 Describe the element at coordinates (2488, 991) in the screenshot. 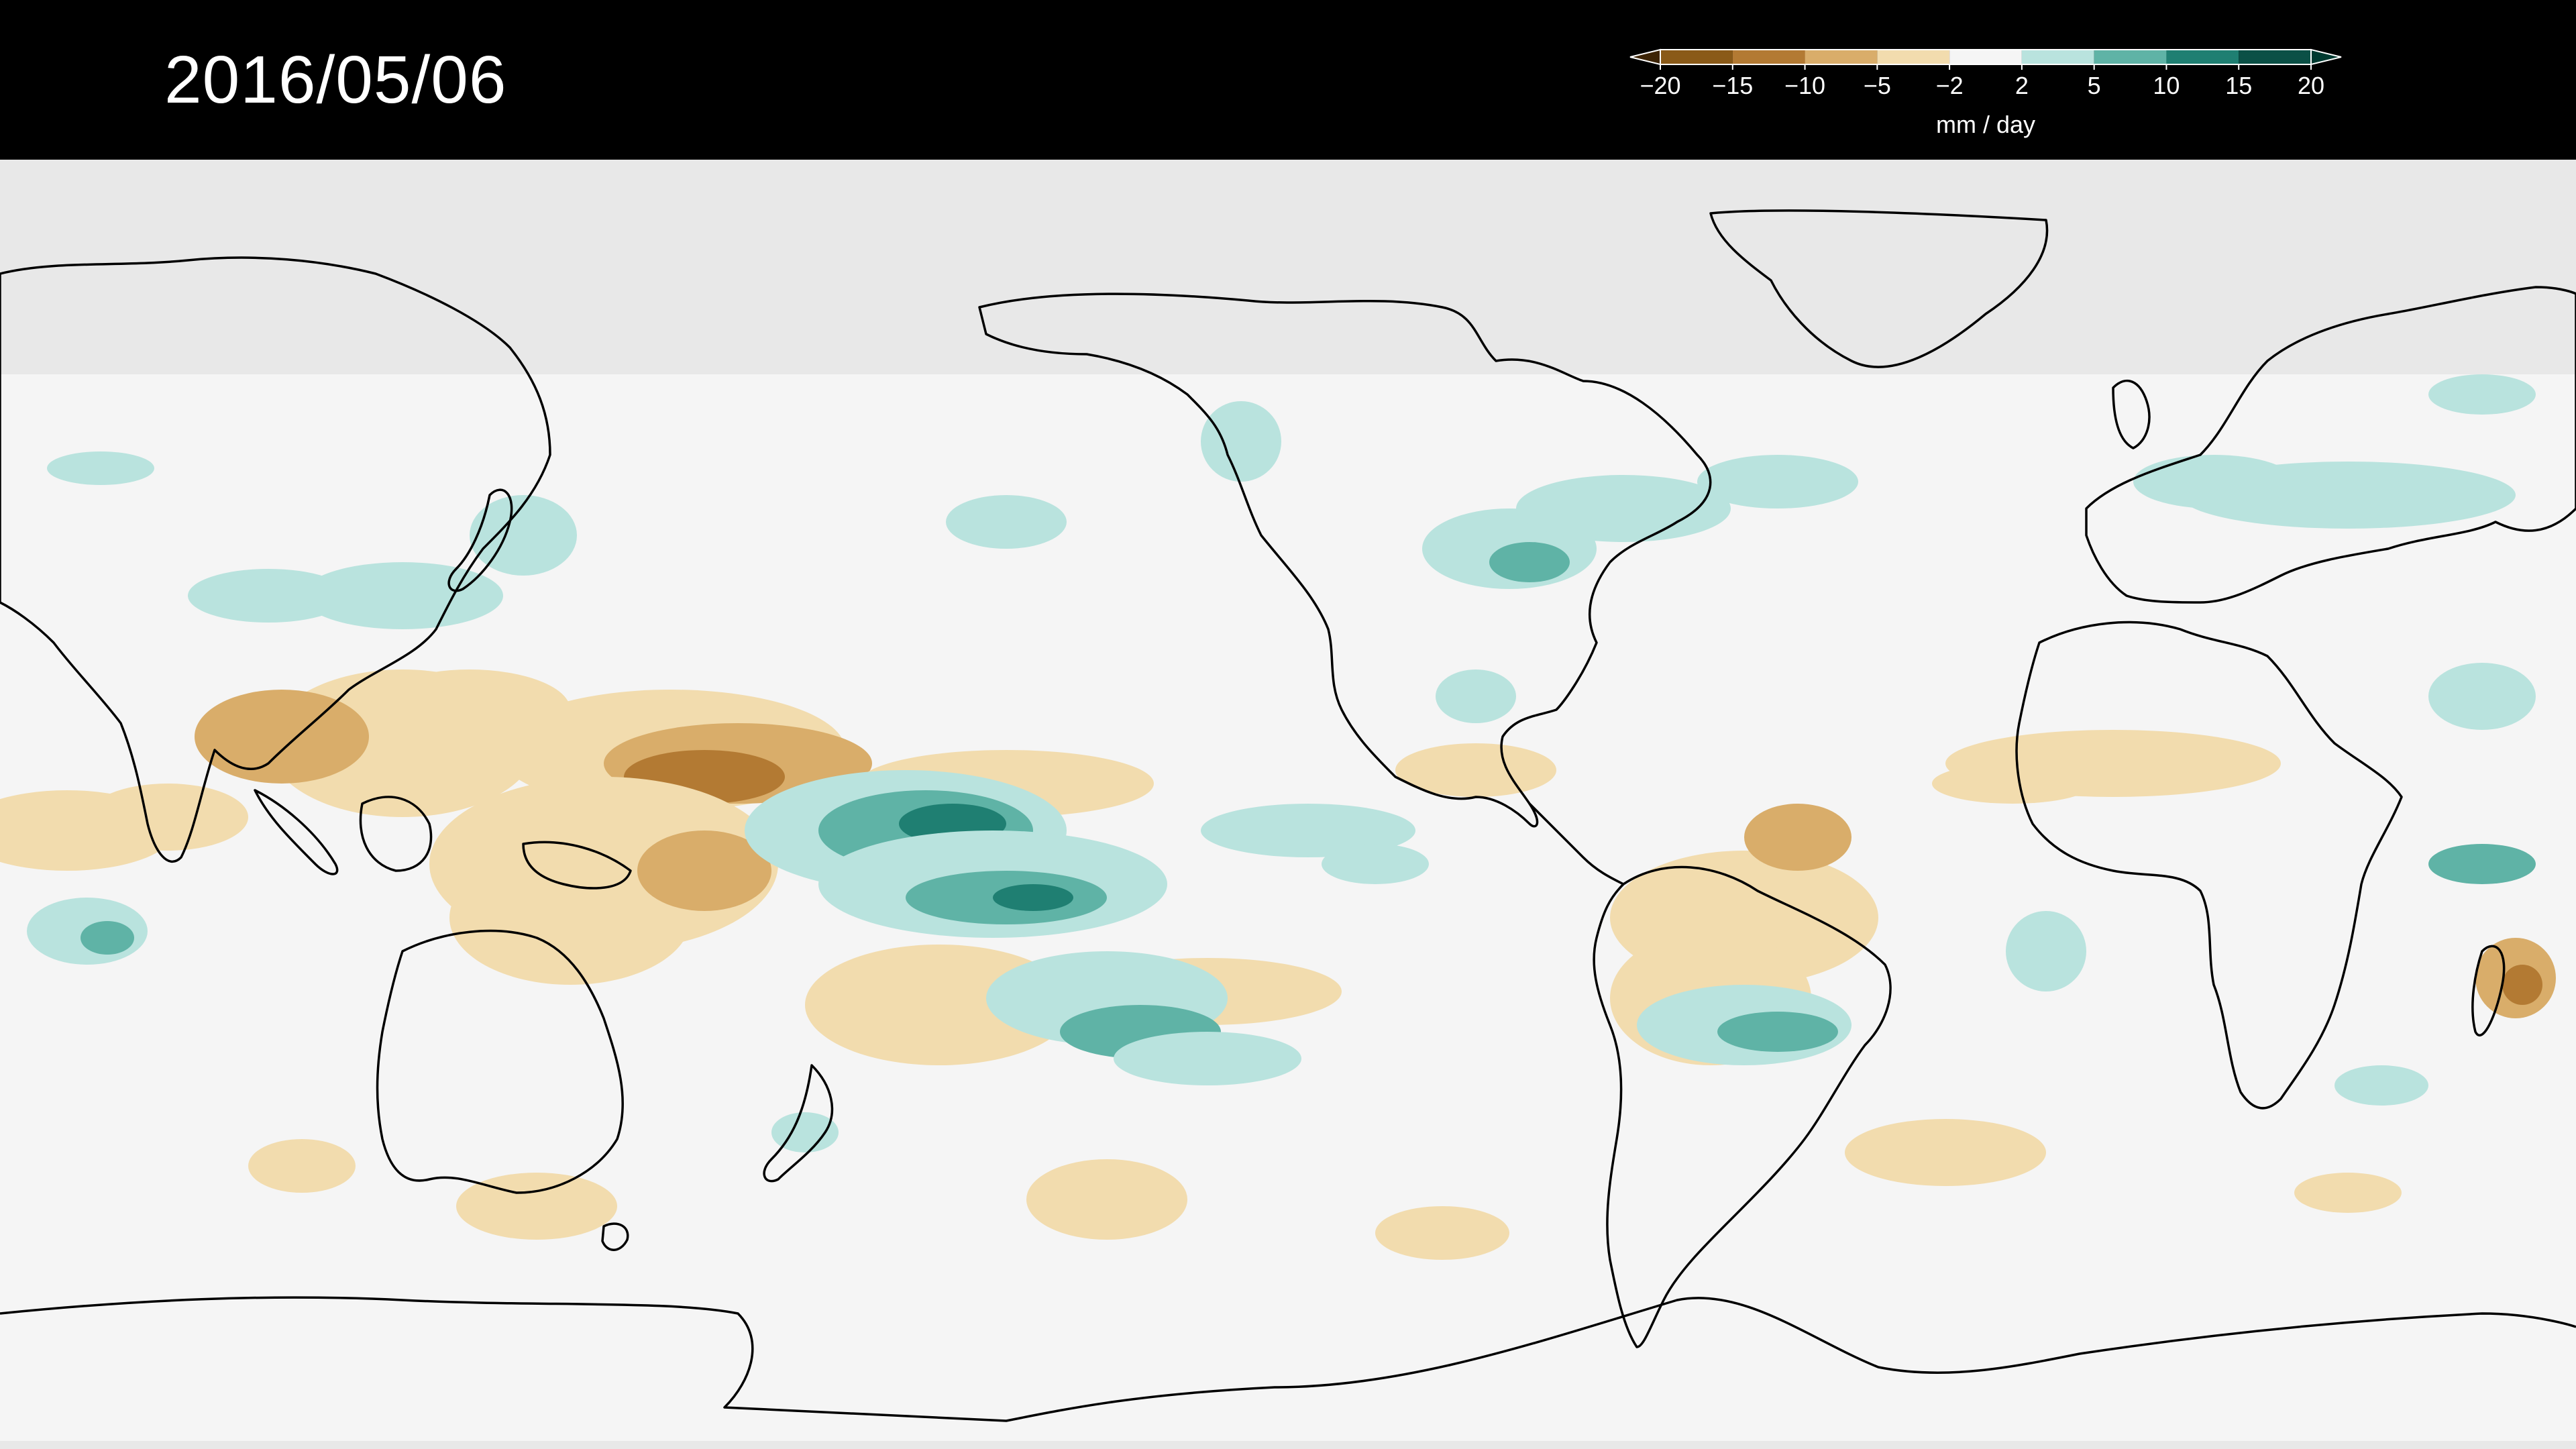

I see `coast-madagascar` at that location.